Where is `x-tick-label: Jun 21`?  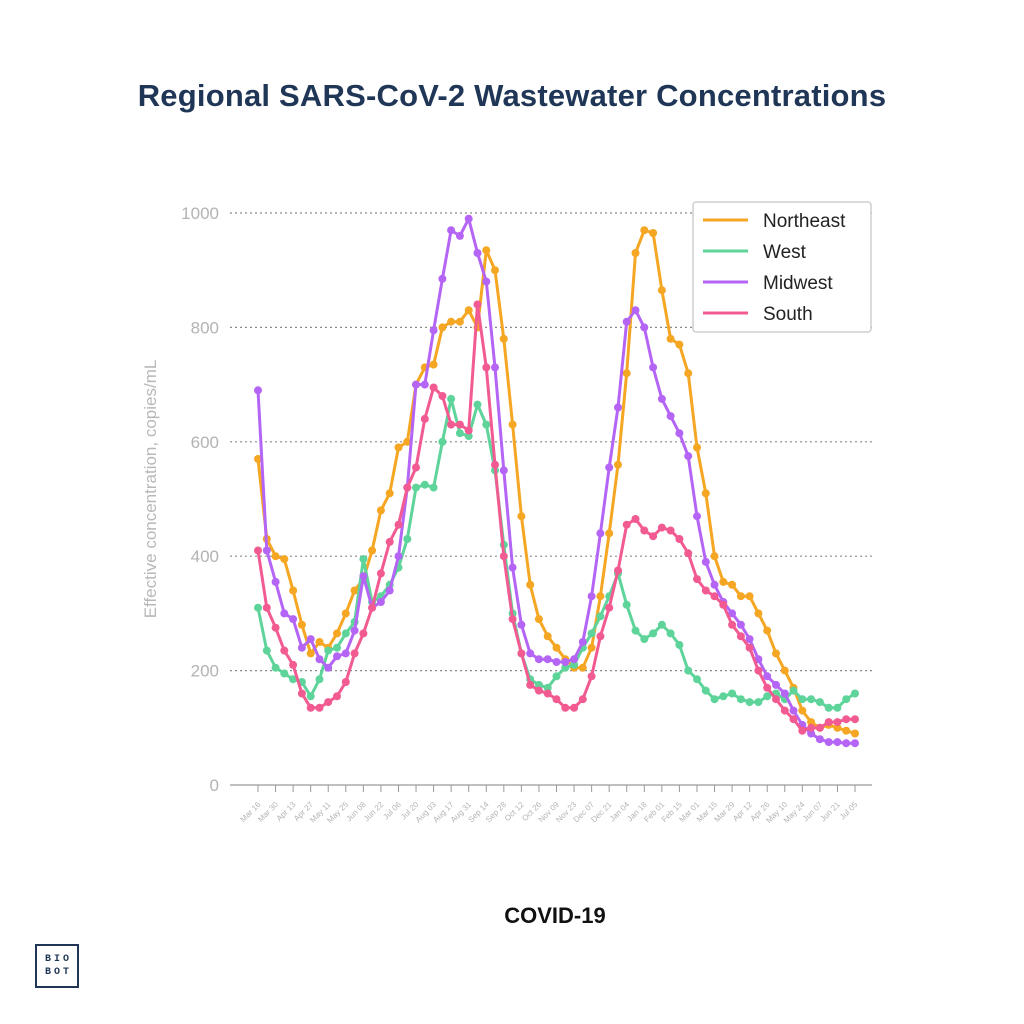 x-tick-label: Jun 21 is located at coordinates (830, 812).